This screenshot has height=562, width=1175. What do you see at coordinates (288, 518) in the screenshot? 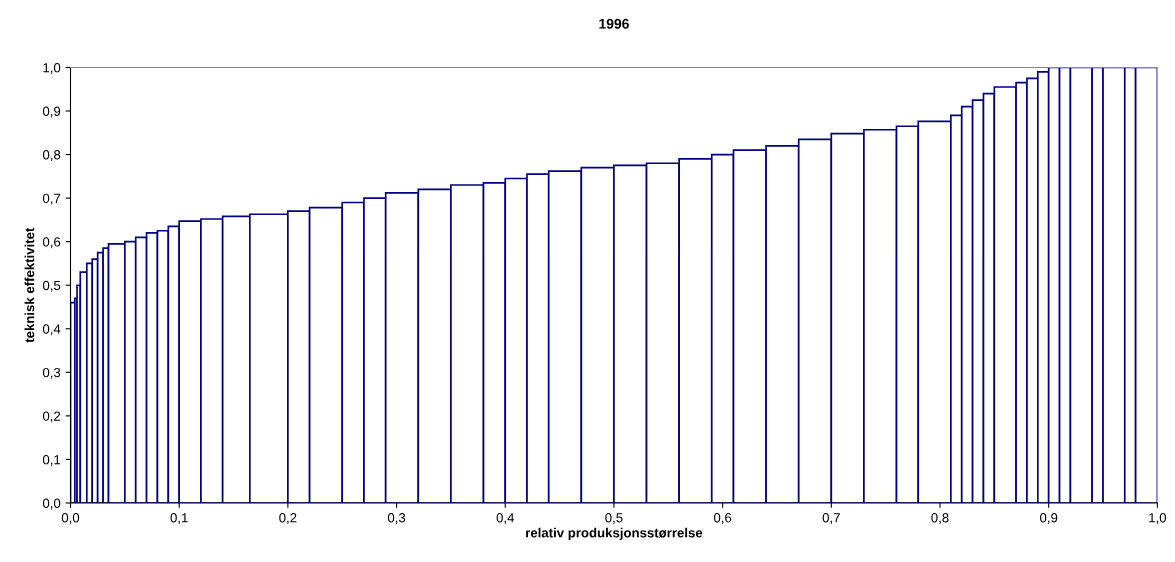
I see `x-tick-label: 0,2` at bounding box center [288, 518].